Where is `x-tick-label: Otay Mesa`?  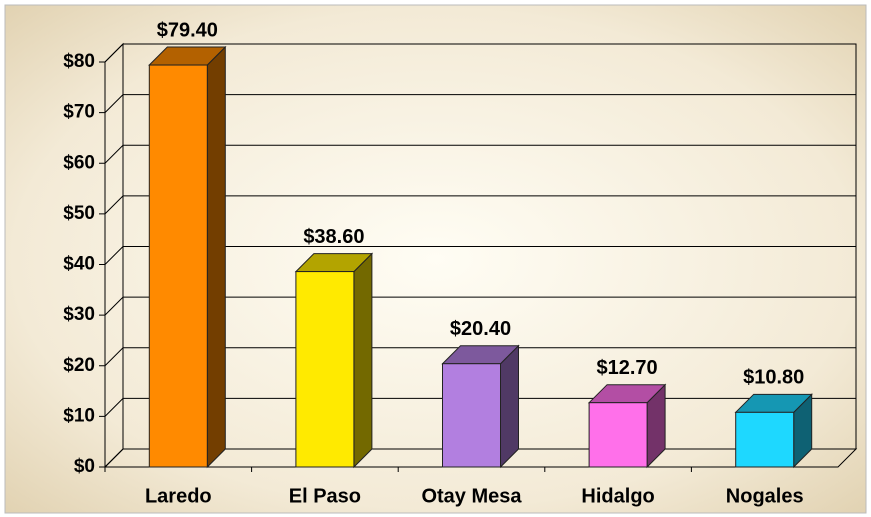 x-tick-label: Otay Mesa is located at coordinates (471, 496).